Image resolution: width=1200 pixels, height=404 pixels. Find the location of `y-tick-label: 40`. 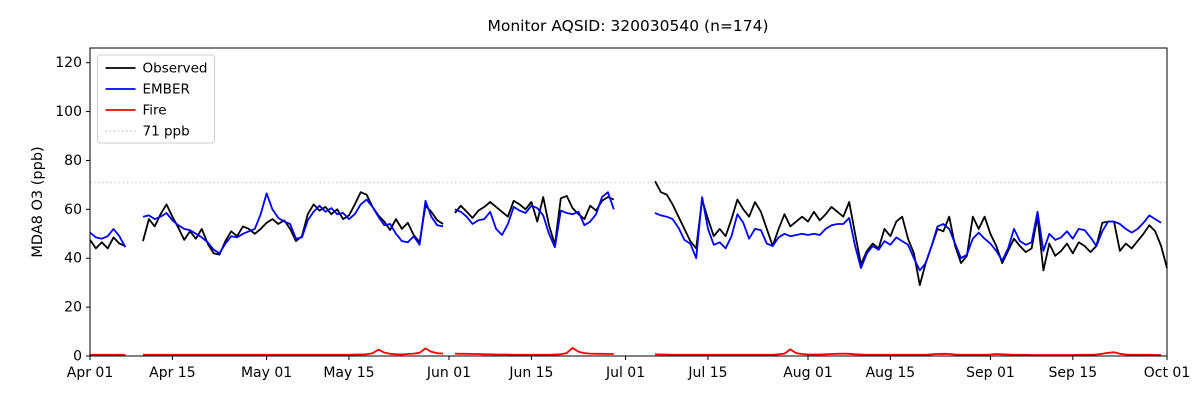

y-tick-label: 40 is located at coordinates (73, 259).